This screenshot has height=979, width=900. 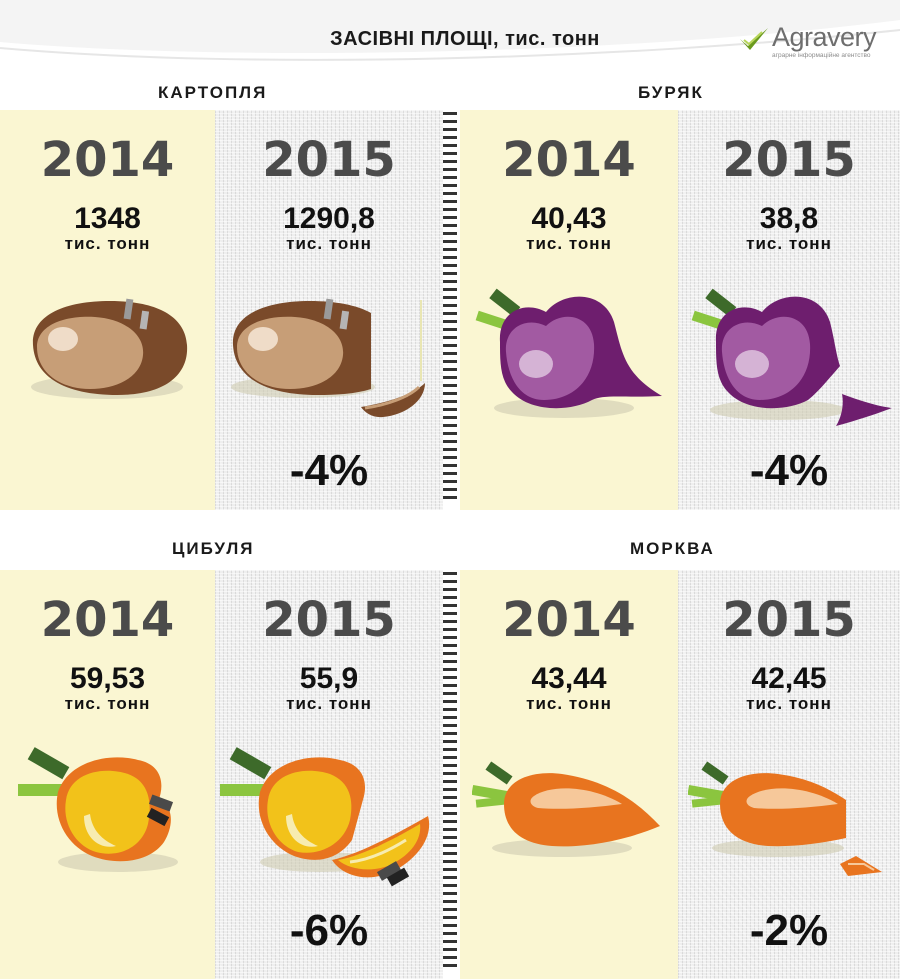 I want to click on beet-icon, so click(x=568, y=353).